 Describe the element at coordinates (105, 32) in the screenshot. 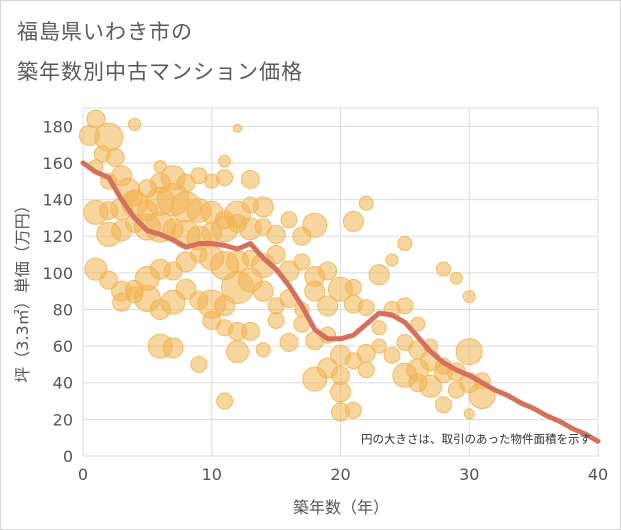

I see `chart-title-line1: 福島県いわき市の` at that location.